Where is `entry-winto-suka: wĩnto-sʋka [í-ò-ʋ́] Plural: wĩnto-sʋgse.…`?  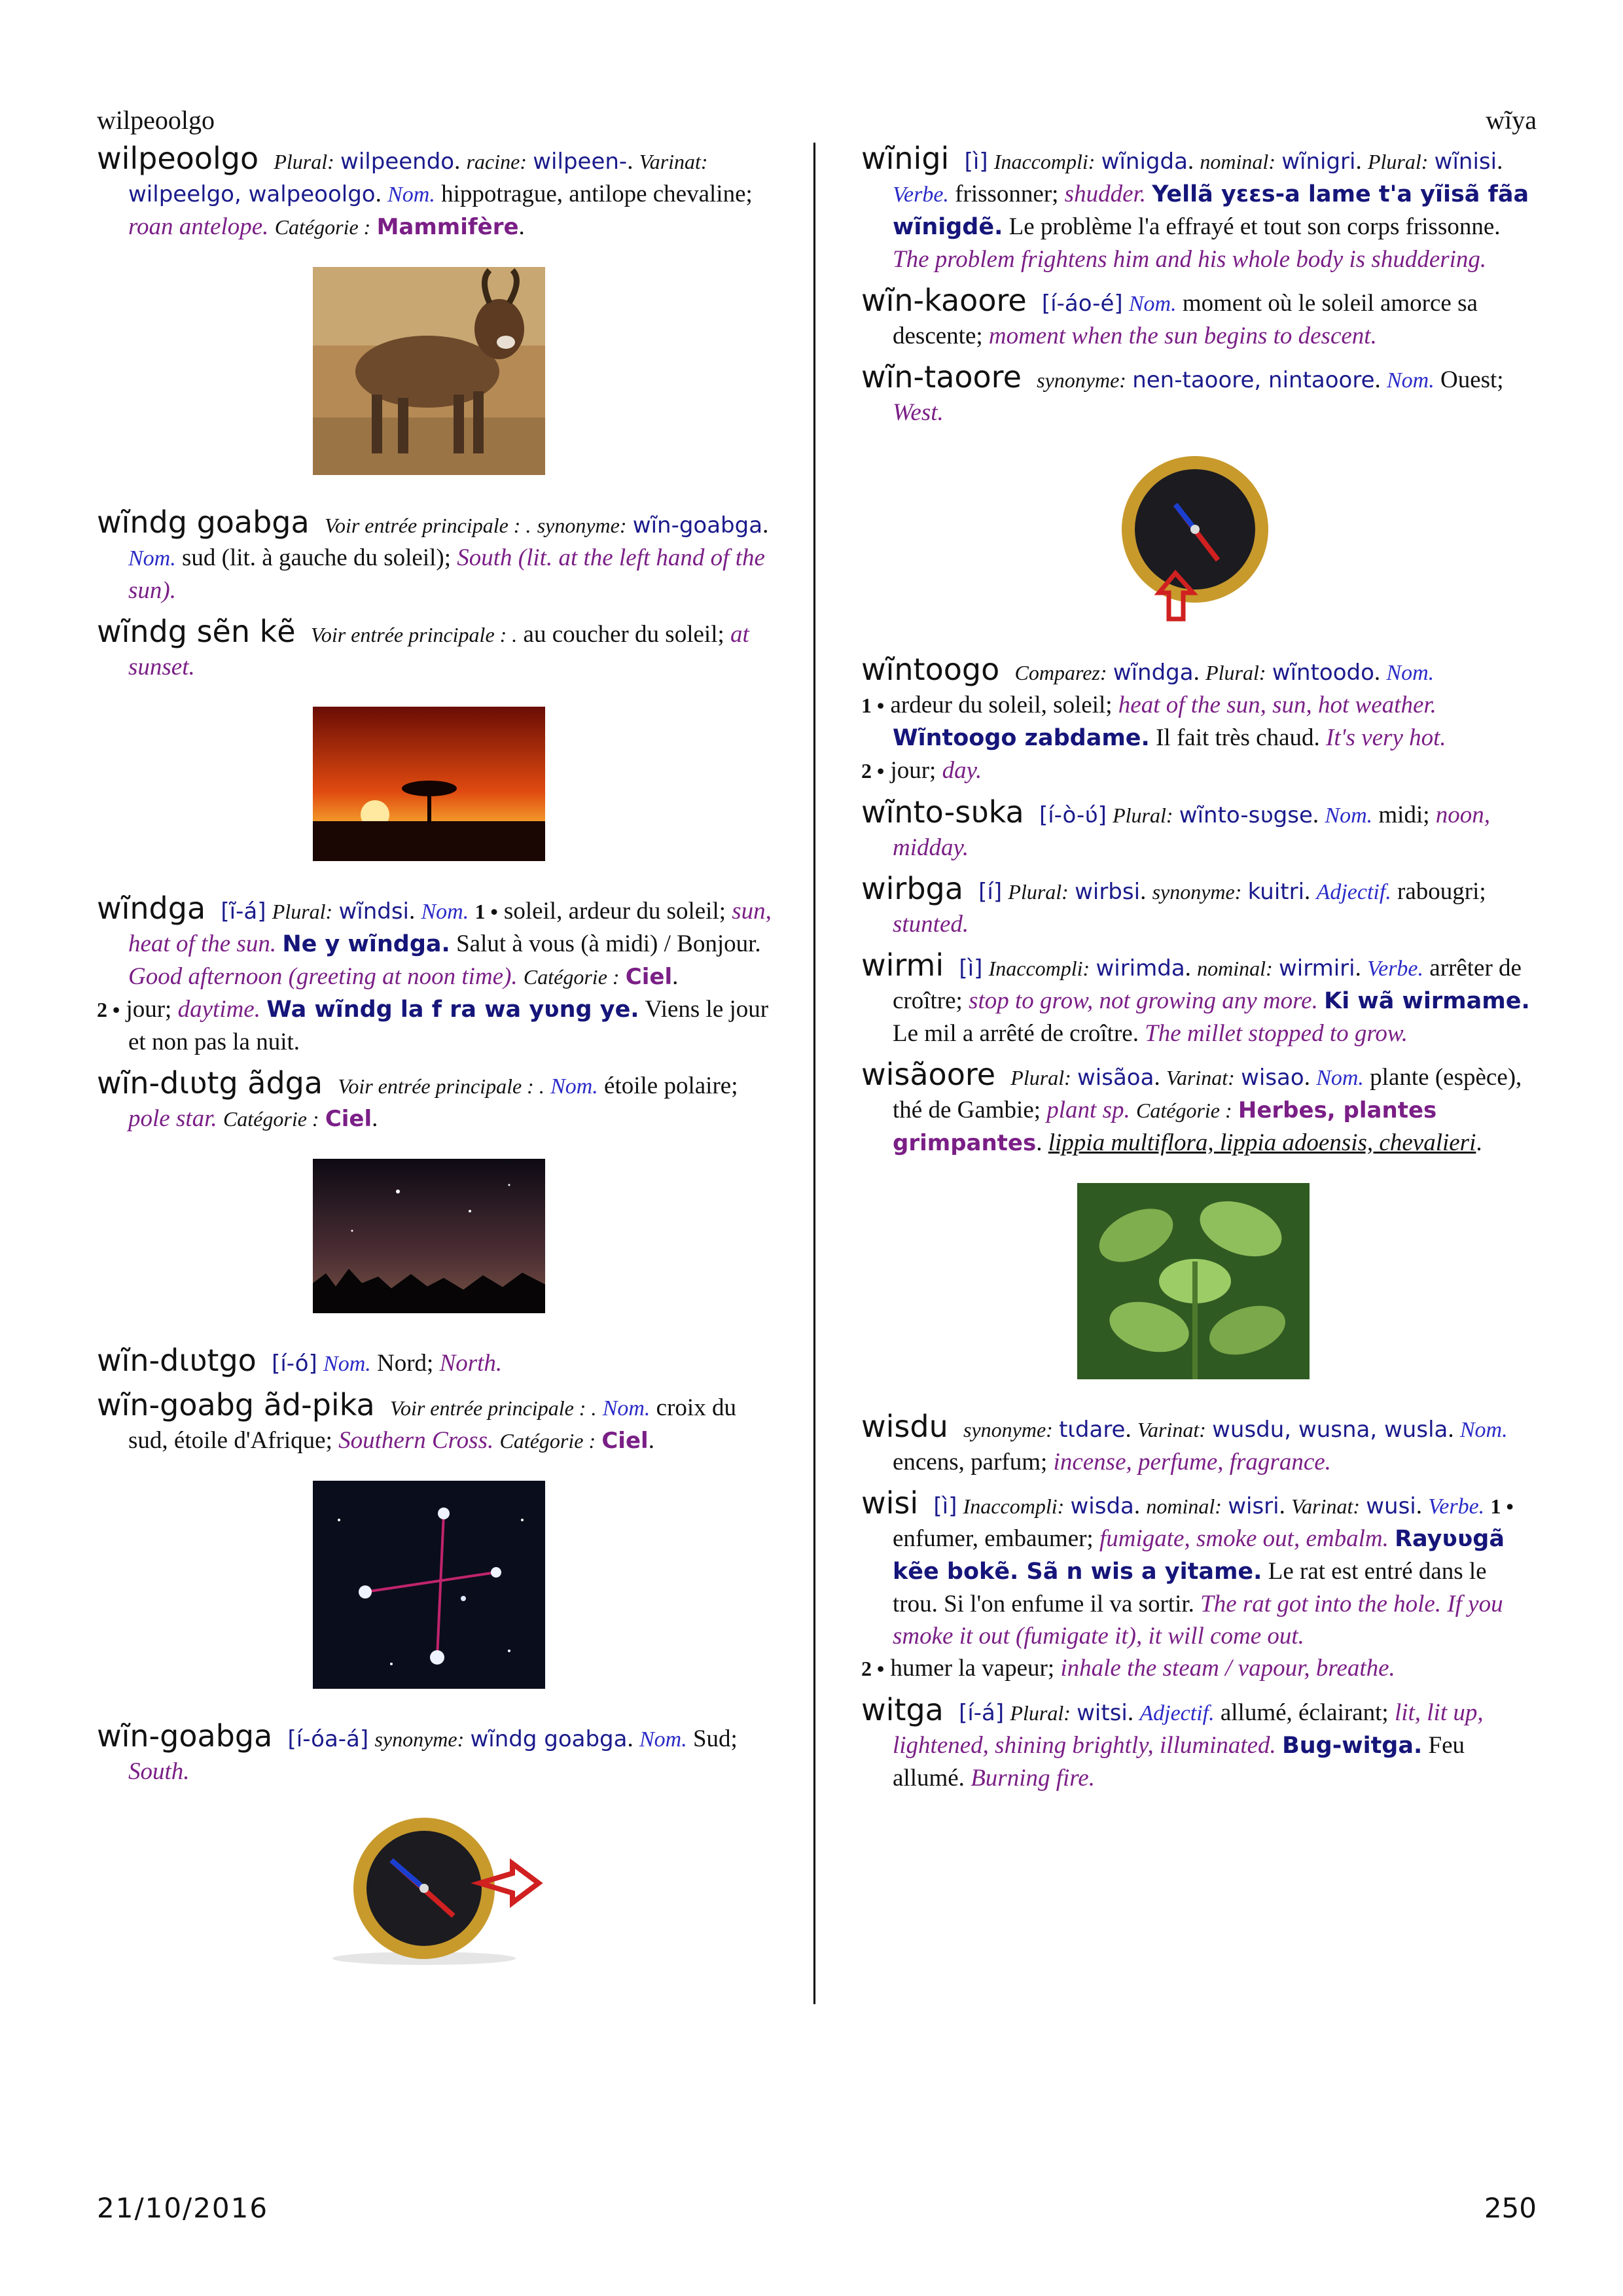
entry-winto-suka: wĩnto-sʋka [í-ò-ʋ́] Plural: wĩnto-sʋgse.… is located at coordinates (1176, 828).